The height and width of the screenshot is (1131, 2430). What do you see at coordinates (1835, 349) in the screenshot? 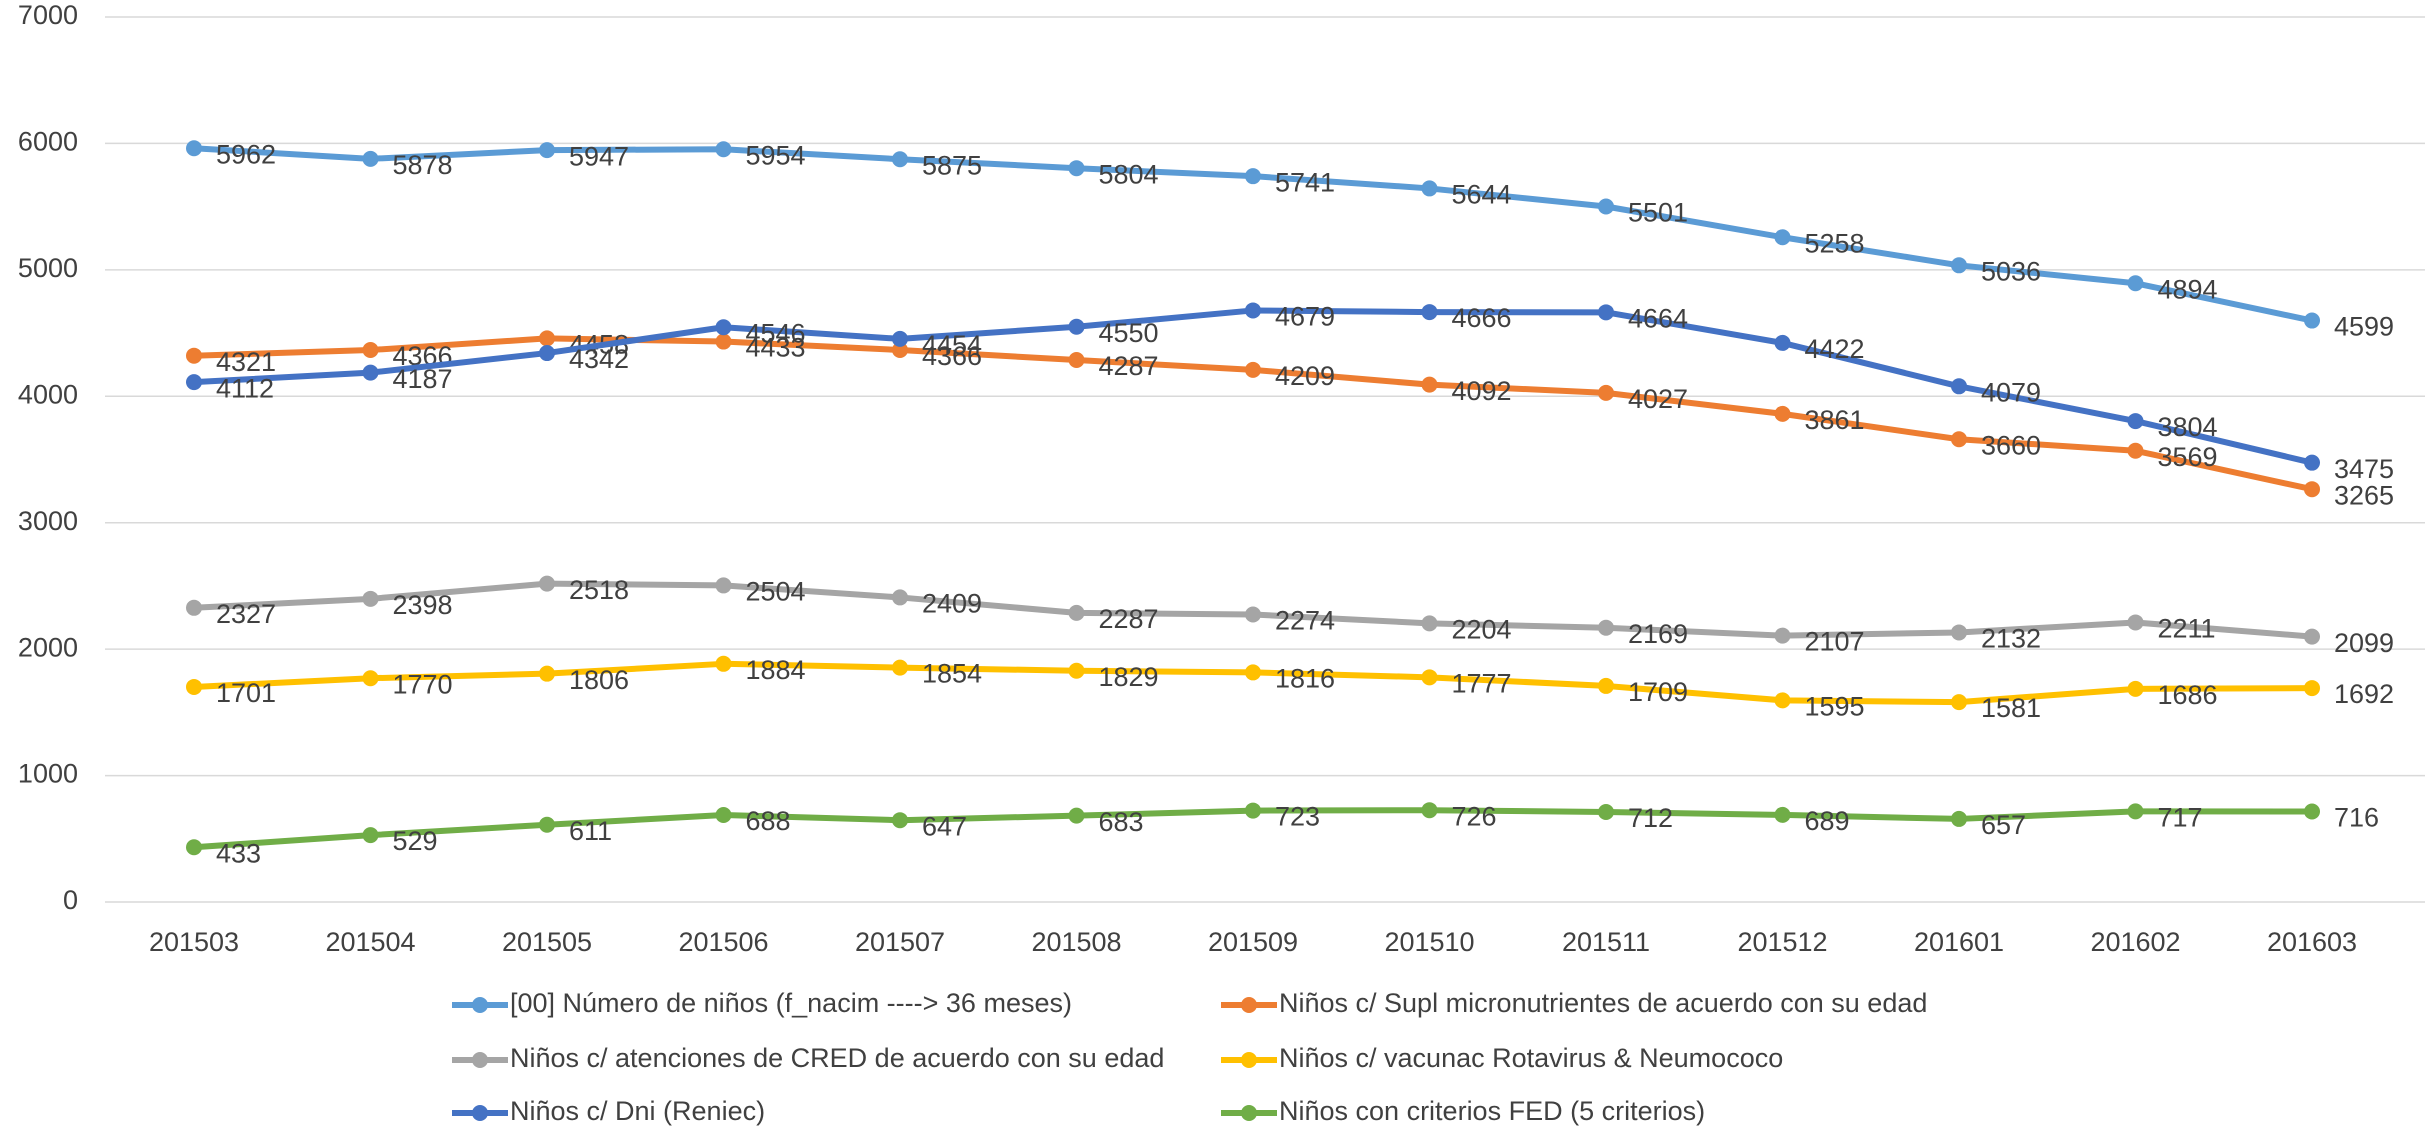
I see `data-label: 4422` at bounding box center [1835, 349].